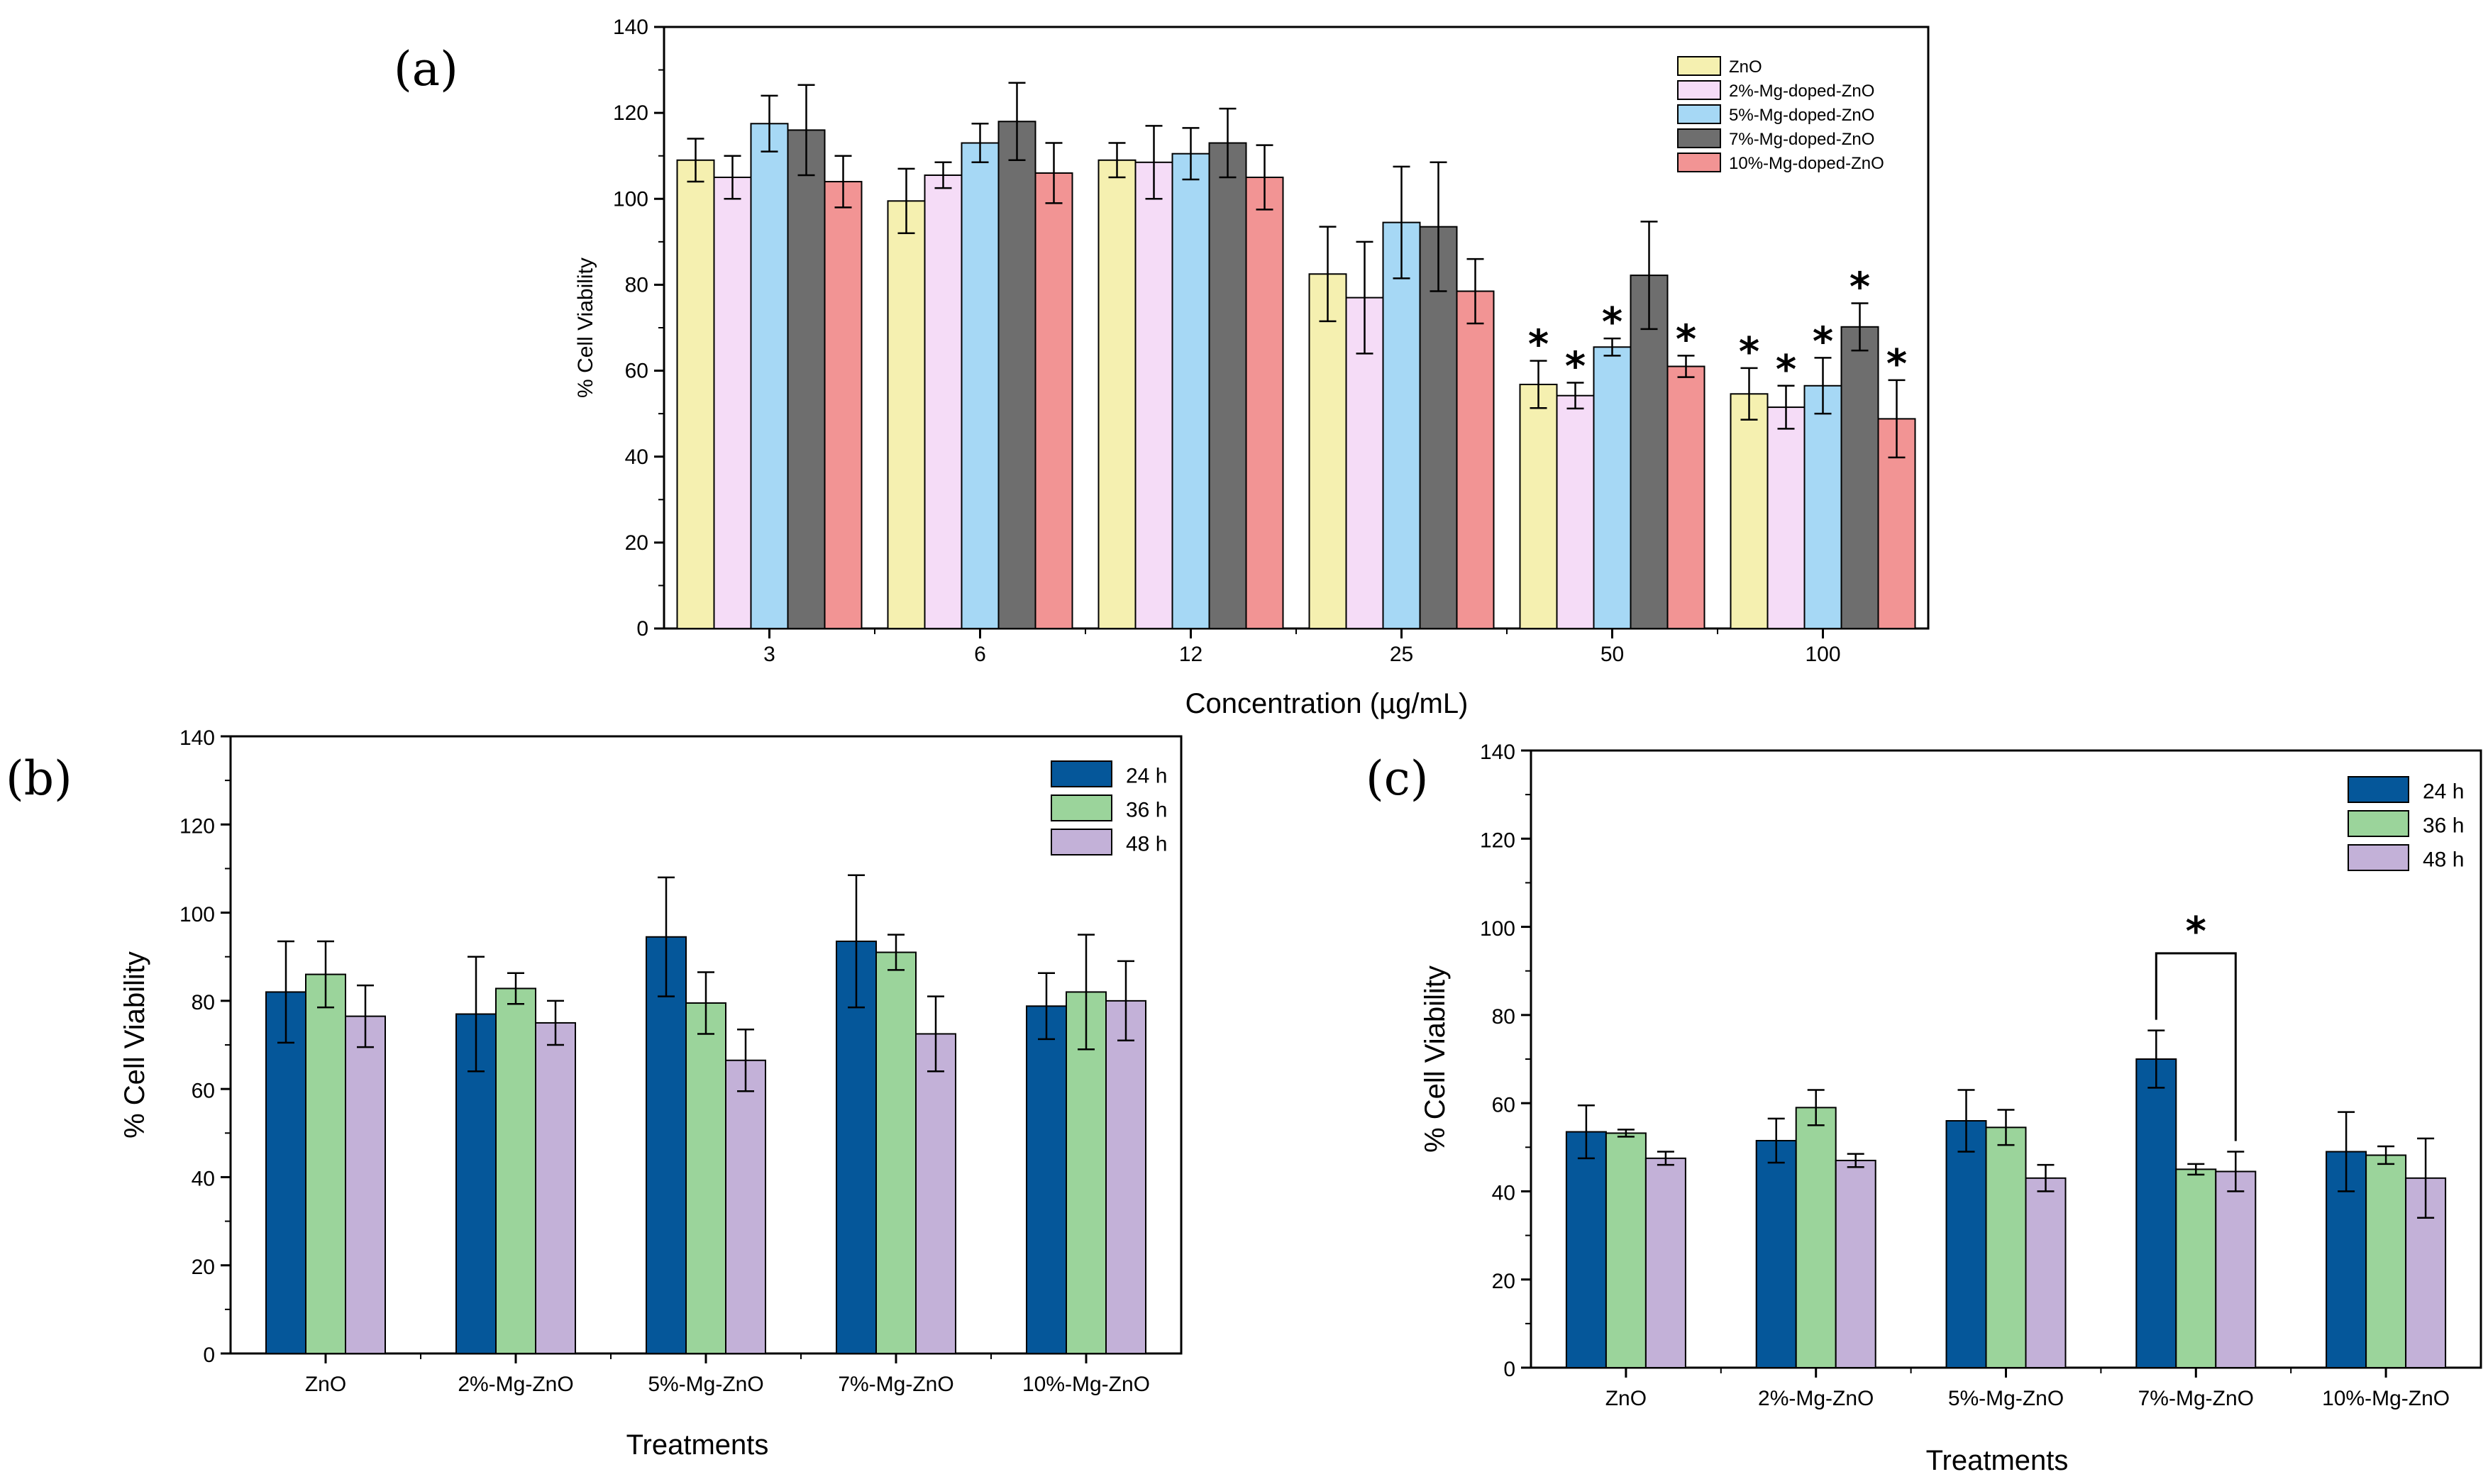  What do you see at coordinates (1327, 704) in the screenshot?
I see `x-axis-title: Concentration (µg/mL)` at bounding box center [1327, 704].